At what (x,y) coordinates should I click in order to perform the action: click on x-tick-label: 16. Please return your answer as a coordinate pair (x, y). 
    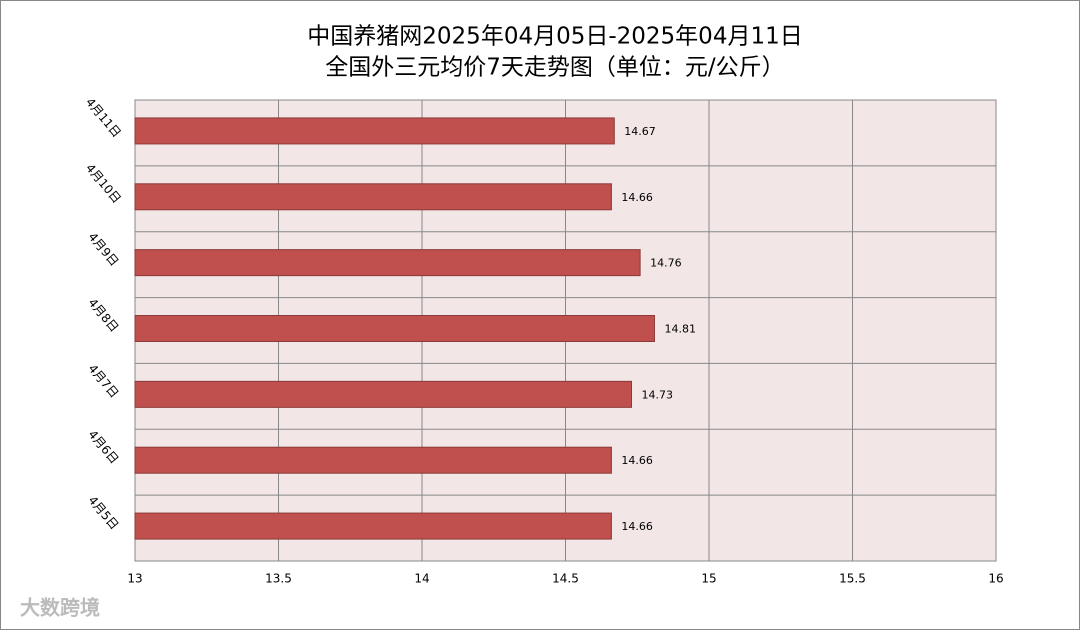
    Looking at the image, I should click on (995, 579).